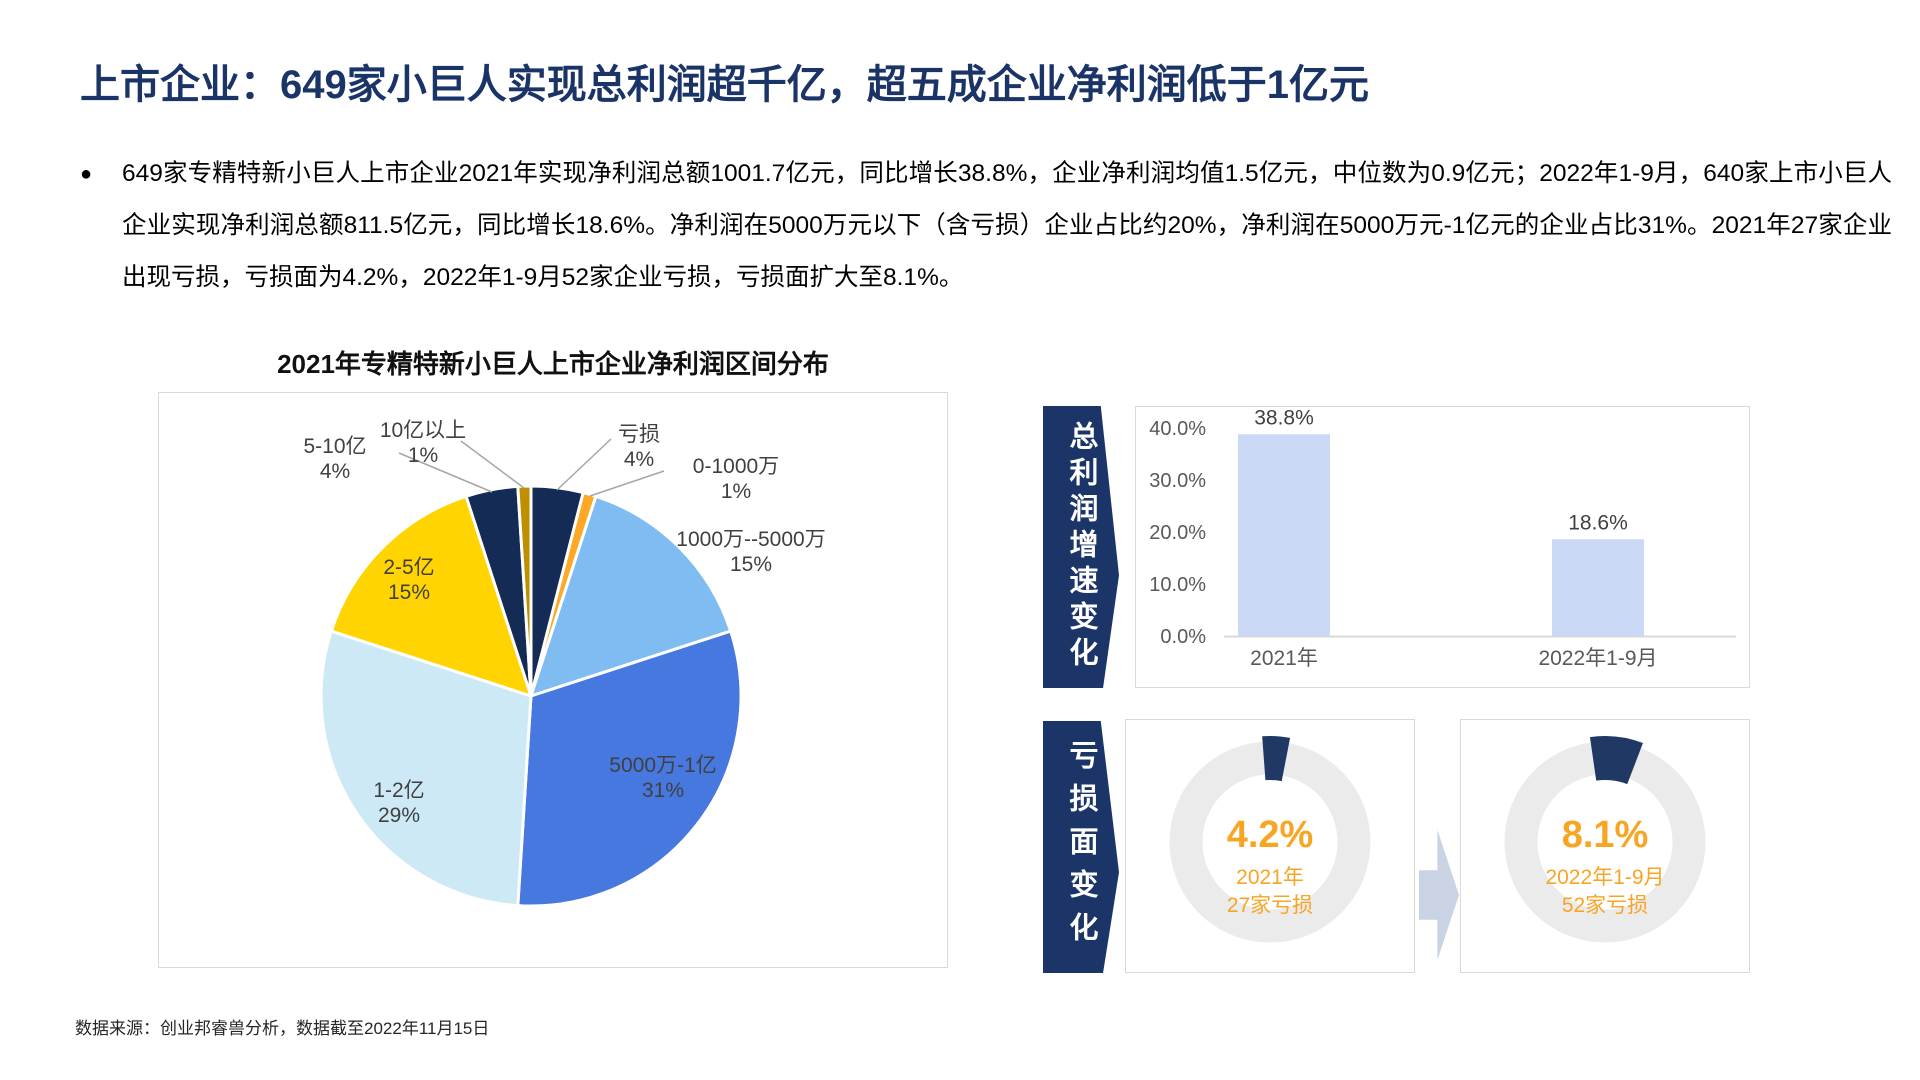 The image size is (1920, 1080). What do you see at coordinates (1177, 429) in the screenshot?
I see `y-tick-label: 40.0%` at bounding box center [1177, 429].